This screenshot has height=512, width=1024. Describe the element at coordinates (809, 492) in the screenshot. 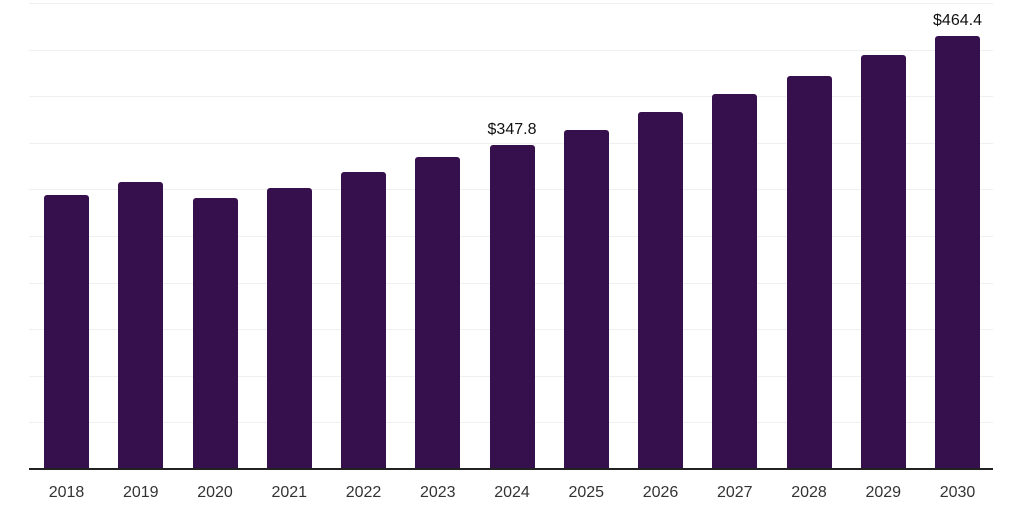

I see `x-tick-label: 2028` at that location.